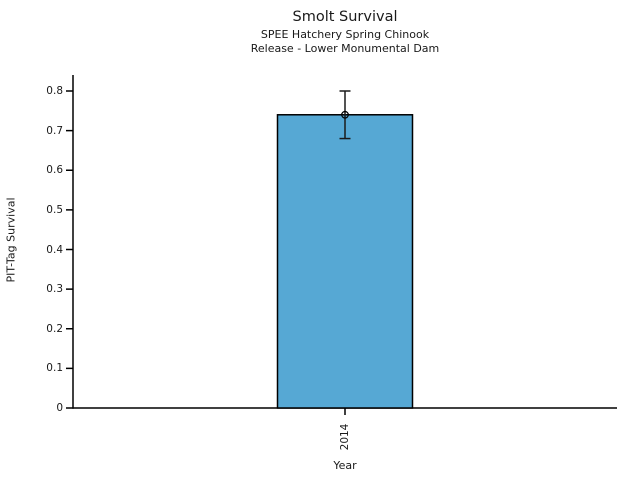 This screenshot has width=640, height=480. What do you see at coordinates (345, 465) in the screenshot?
I see `x-axis-label: Year` at bounding box center [345, 465].